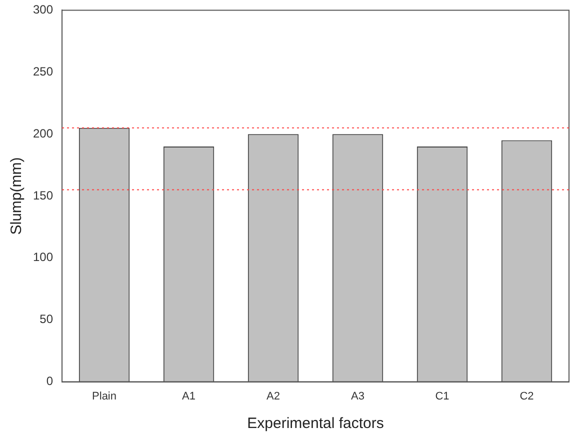 Image resolution: width=581 pixels, height=441 pixels. What do you see at coordinates (442, 396) in the screenshot?
I see `x-tick-label: C1` at bounding box center [442, 396].